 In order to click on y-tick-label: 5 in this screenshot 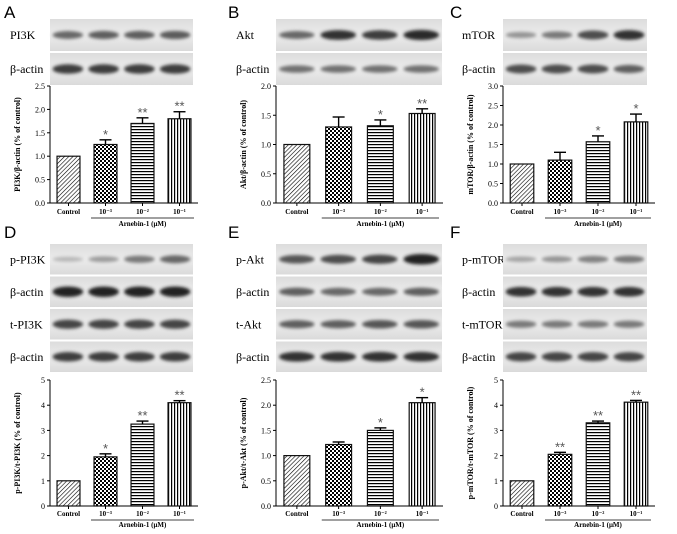, I will do `click(496, 380)`.